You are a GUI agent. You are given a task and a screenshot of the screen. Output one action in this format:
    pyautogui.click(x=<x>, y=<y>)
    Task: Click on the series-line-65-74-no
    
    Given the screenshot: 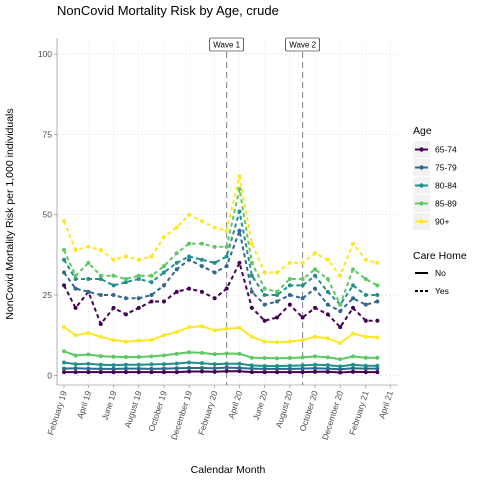 What is the action you would take?
    pyautogui.click(x=221, y=372)
    